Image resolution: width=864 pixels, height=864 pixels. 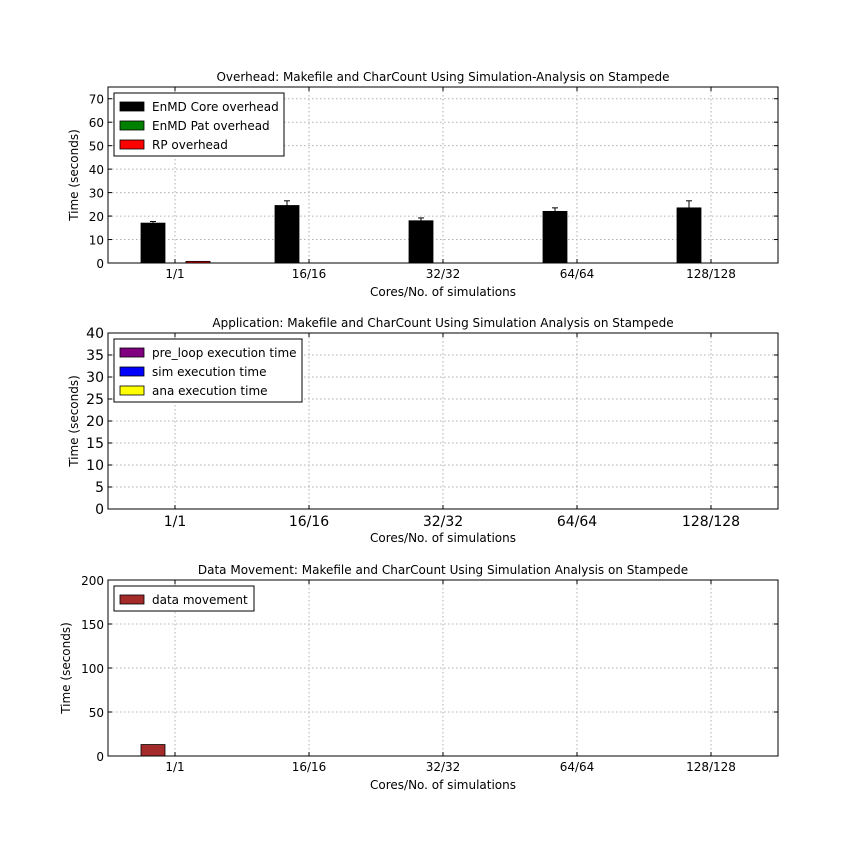 I want to click on legend-label: data movement, so click(x=200, y=600).